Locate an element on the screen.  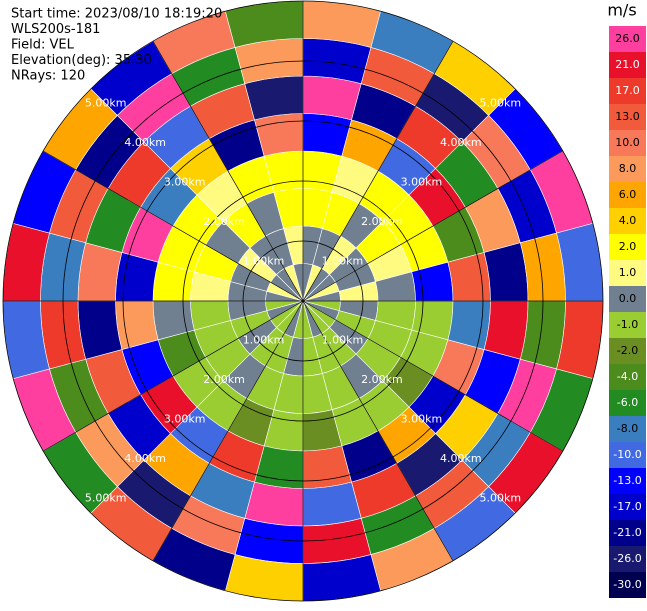
colorbar-tick-label: -10.0 is located at coordinates (627, 454).